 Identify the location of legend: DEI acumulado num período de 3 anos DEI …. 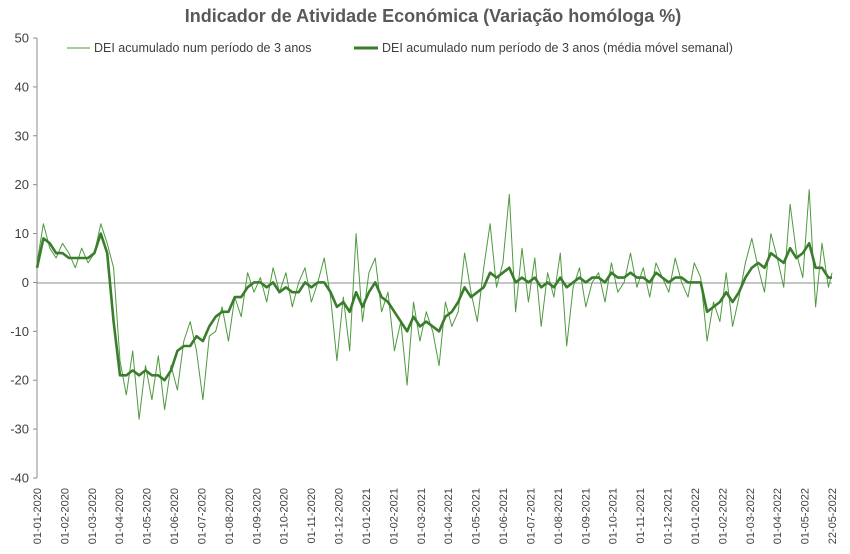
(400, 48).